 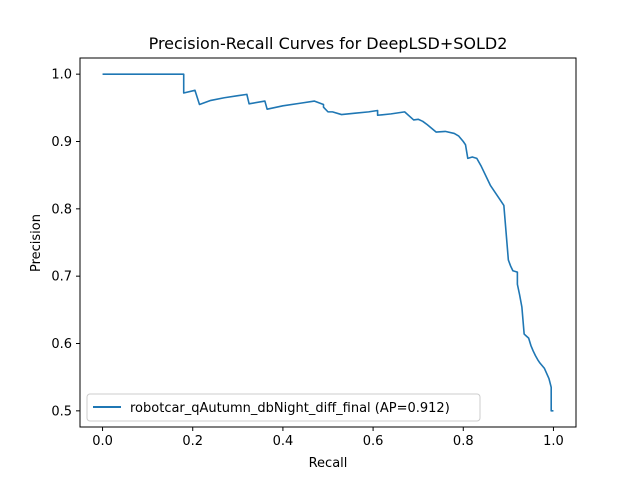 I want to click on x-tick-label: 0.6, so click(x=373, y=441).